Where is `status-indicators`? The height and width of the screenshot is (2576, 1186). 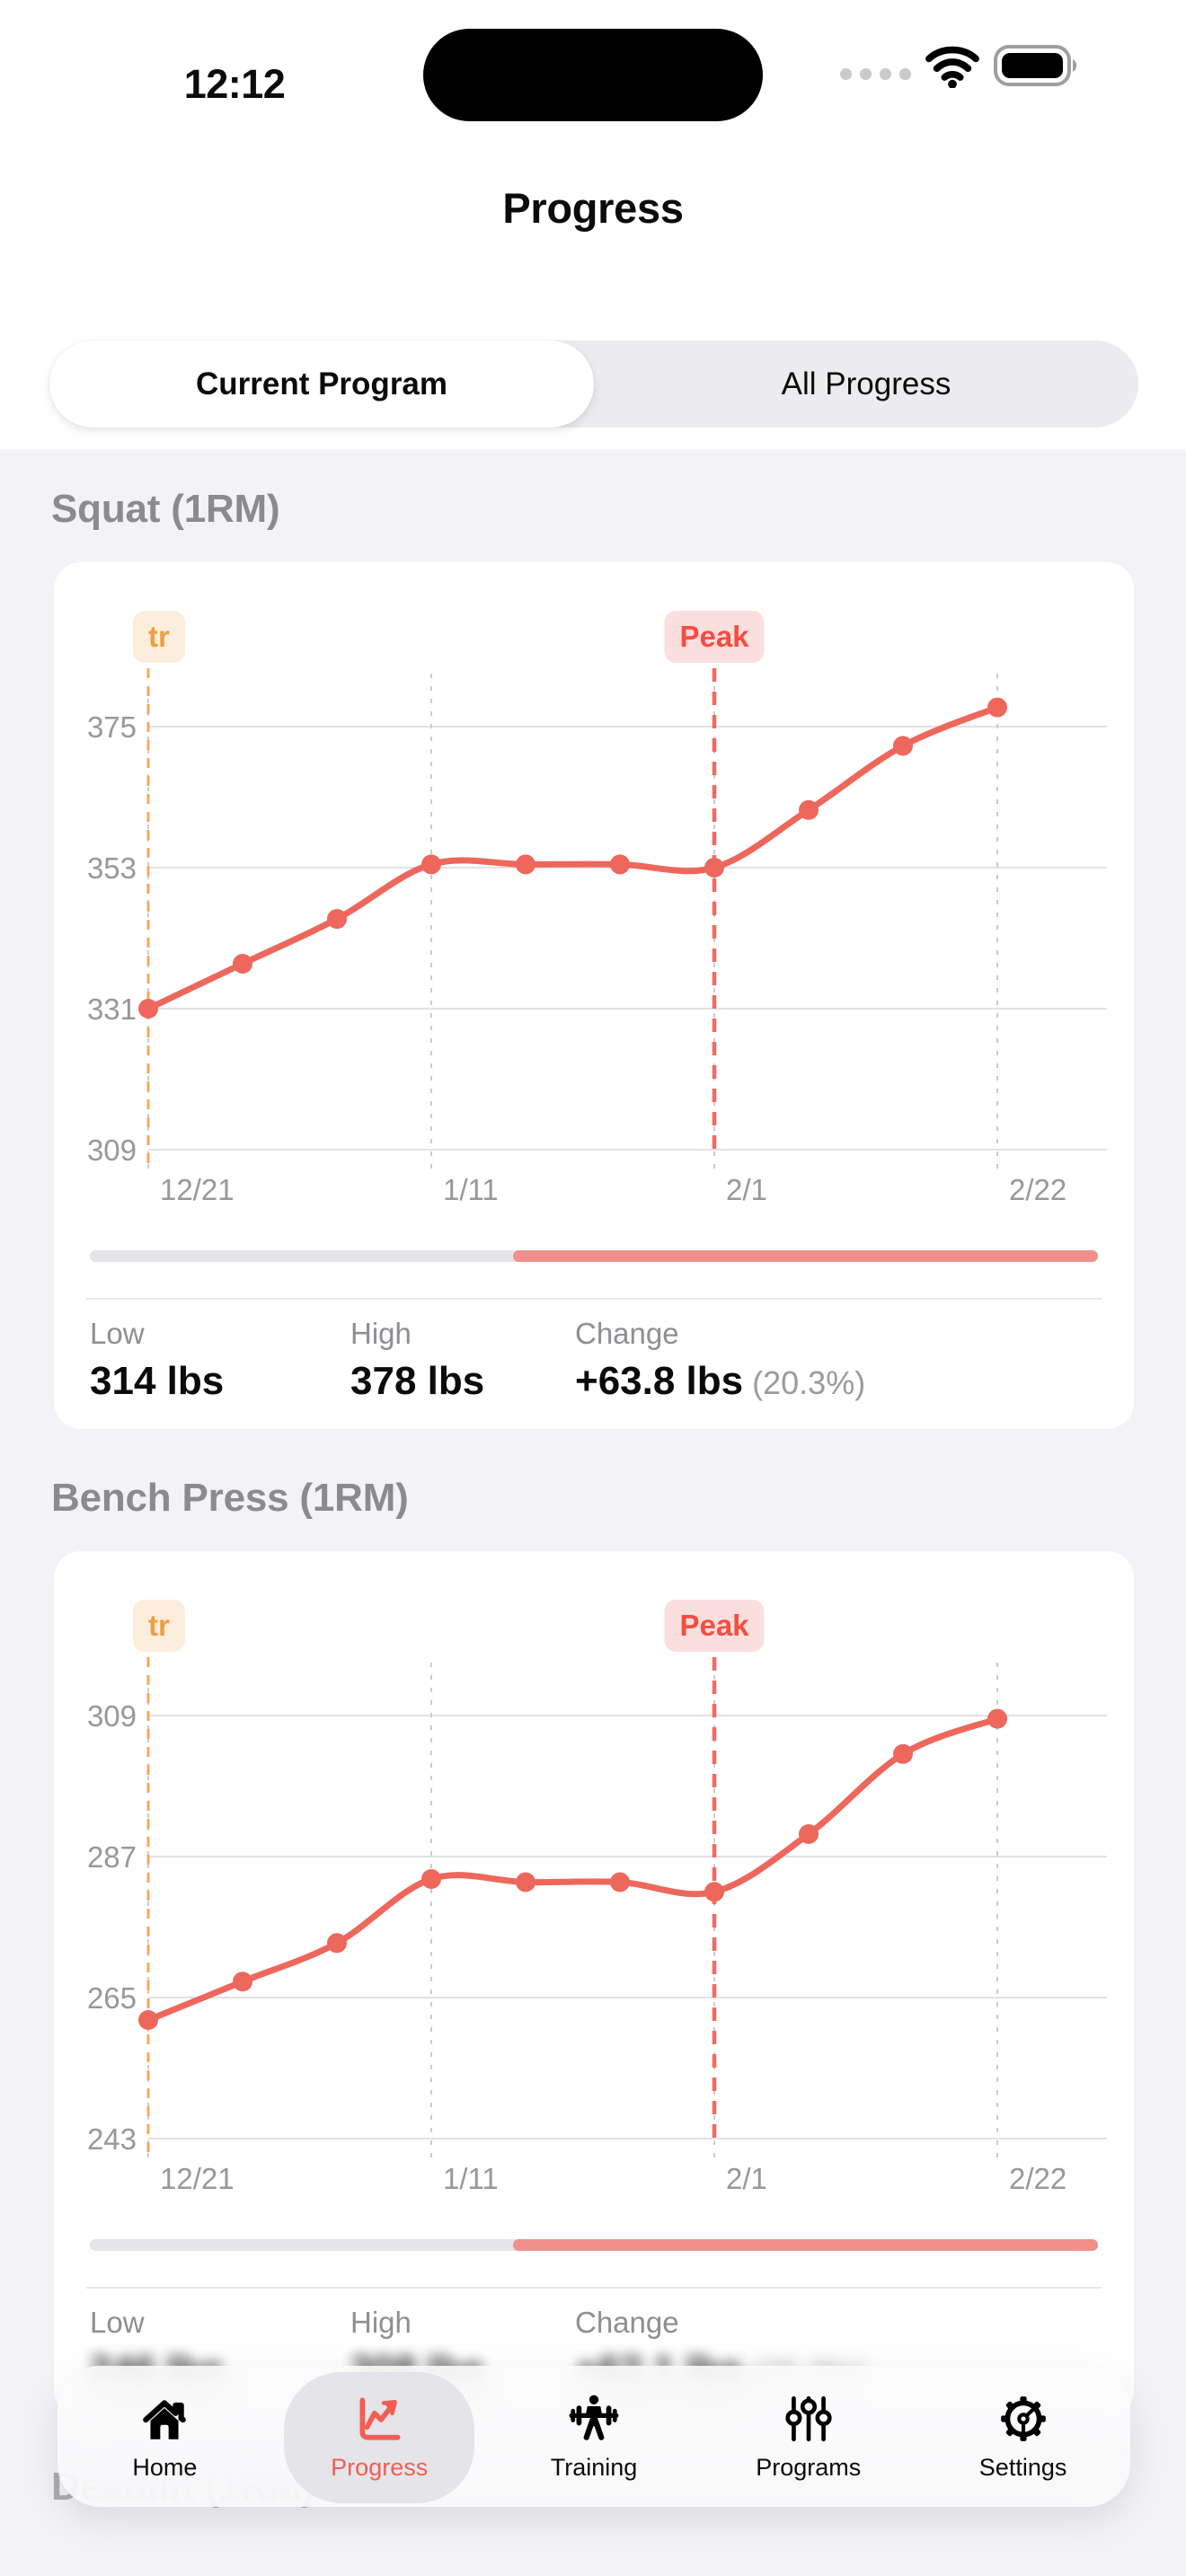
status-indicators is located at coordinates (960, 67).